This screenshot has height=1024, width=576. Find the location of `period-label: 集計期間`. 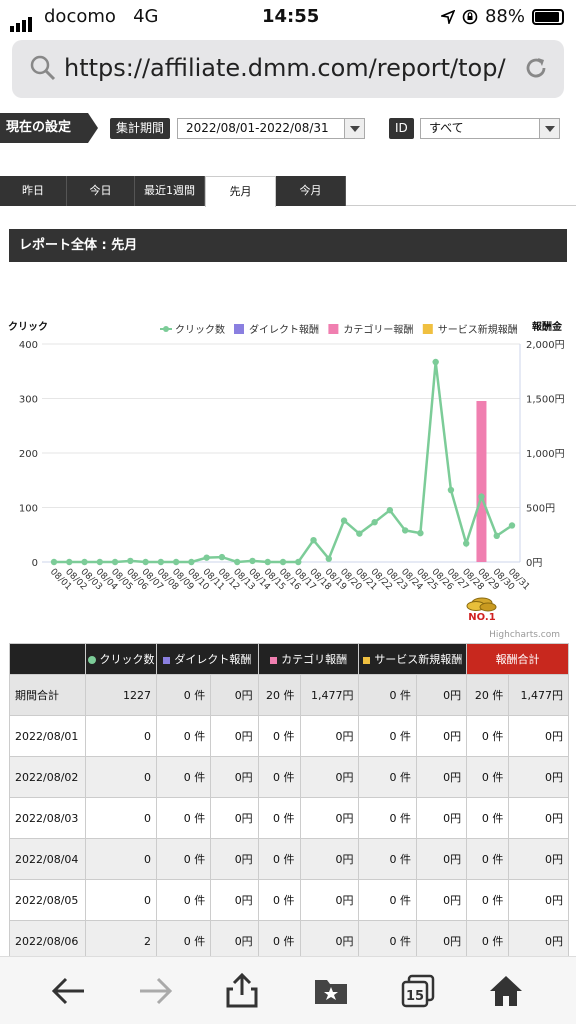

period-label: 集計期間 is located at coordinates (140, 128).